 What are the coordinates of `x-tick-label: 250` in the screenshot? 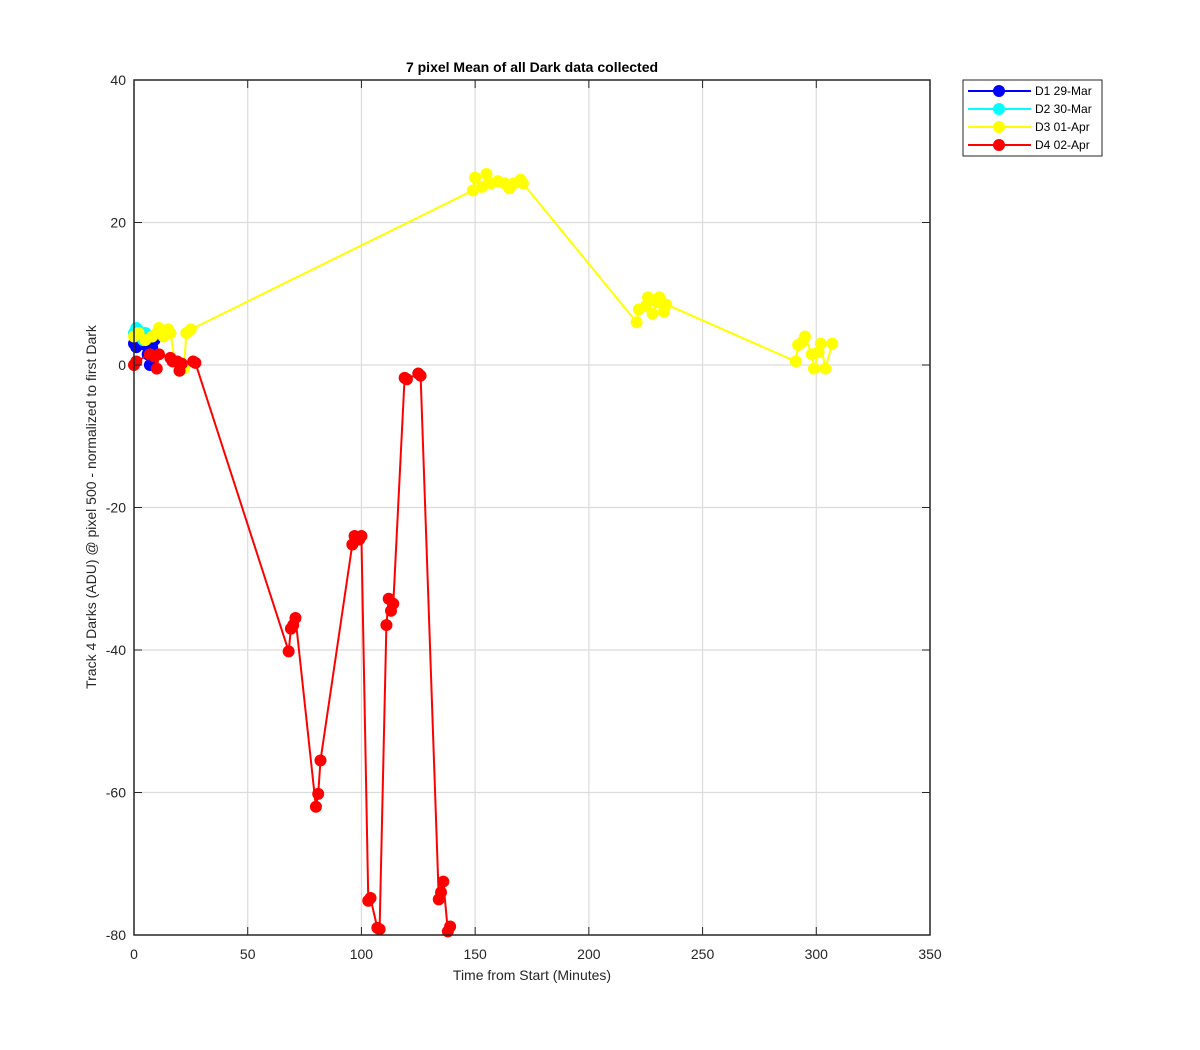 It's located at (703, 954).